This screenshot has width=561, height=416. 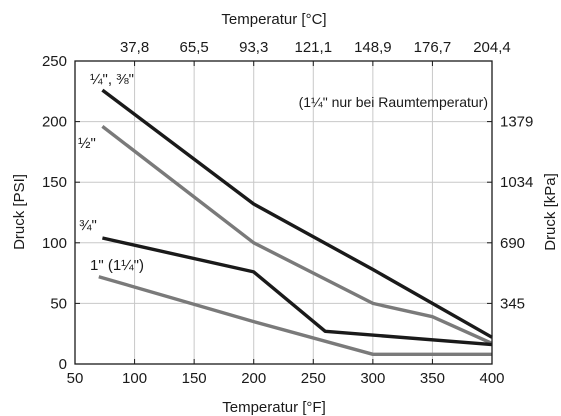 What do you see at coordinates (432, 378) in the screenshot?
I see `x-tick-label: 350` at bounding box center [432, 378].